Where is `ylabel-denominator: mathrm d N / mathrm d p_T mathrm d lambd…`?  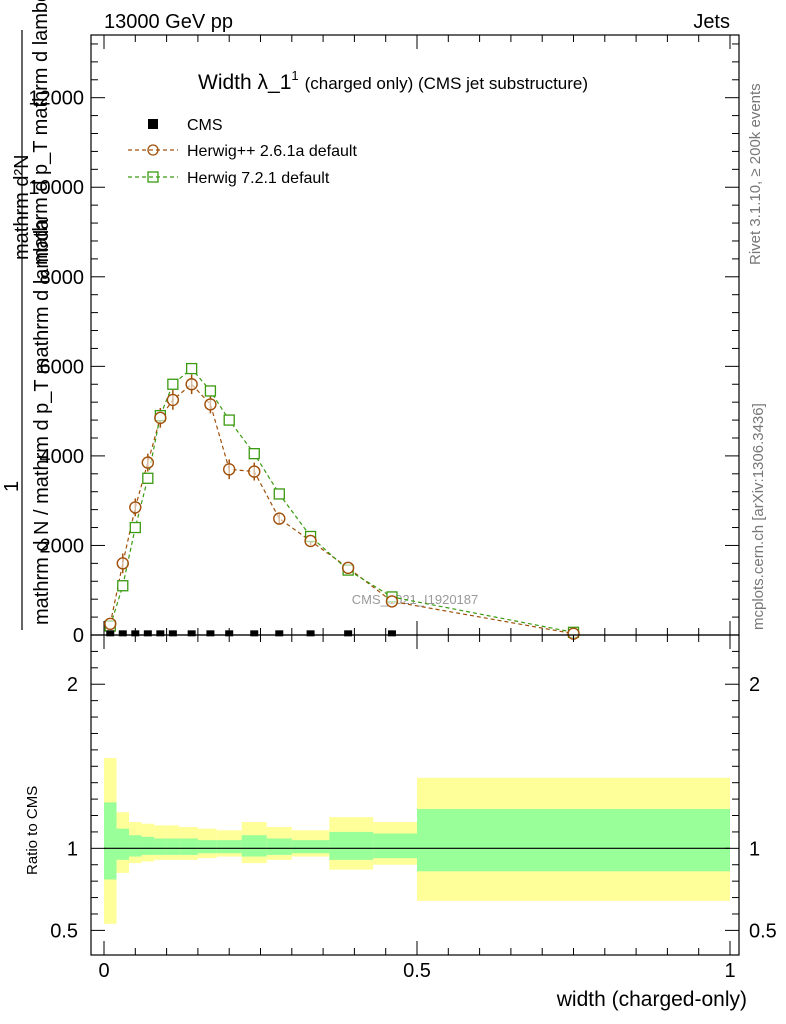 ylabel-denominator: mathrm d N / mathrm d p_T mathrm d lambd… is located at coordinates (42, 421).